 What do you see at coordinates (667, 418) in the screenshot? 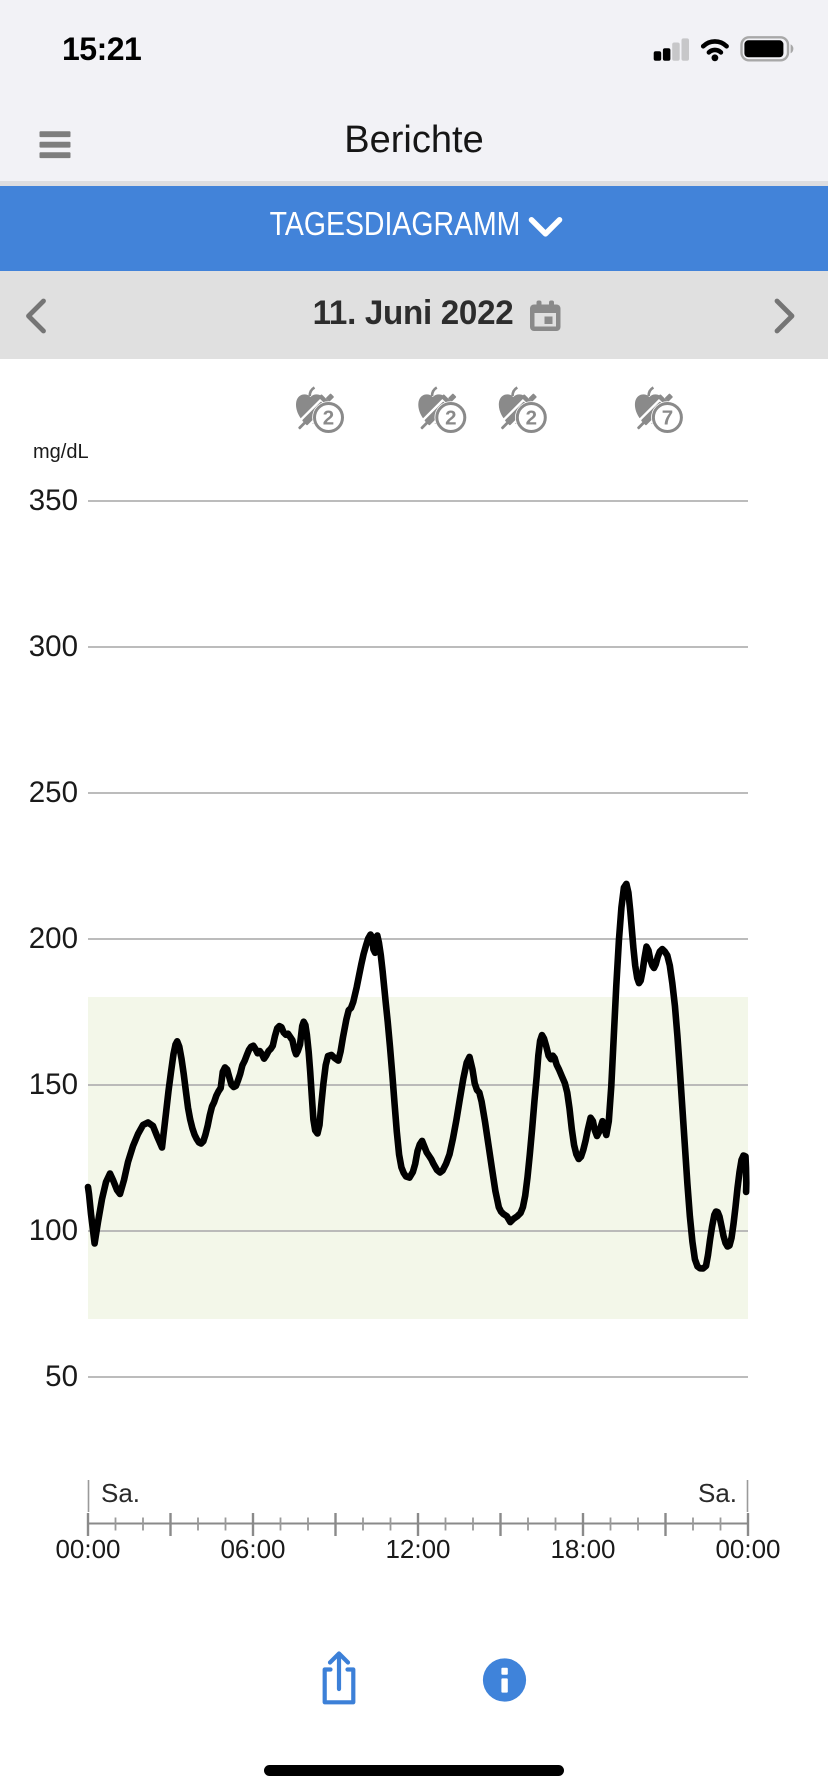
I see `svg-text: 7` at bounding box center [667, 418].